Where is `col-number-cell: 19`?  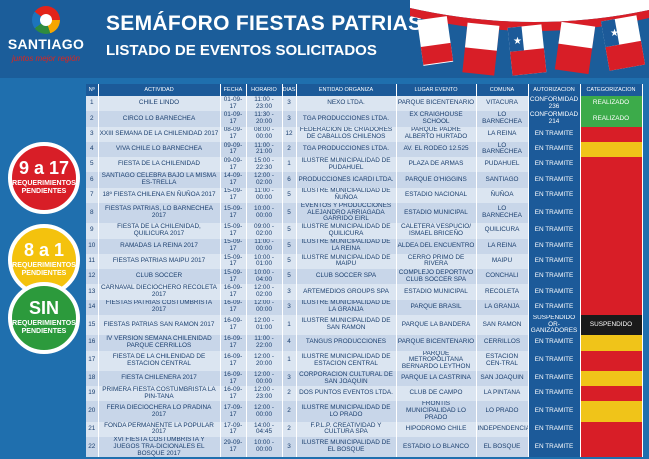 col-number-cell: 19 is located at coordinates (92, 394).